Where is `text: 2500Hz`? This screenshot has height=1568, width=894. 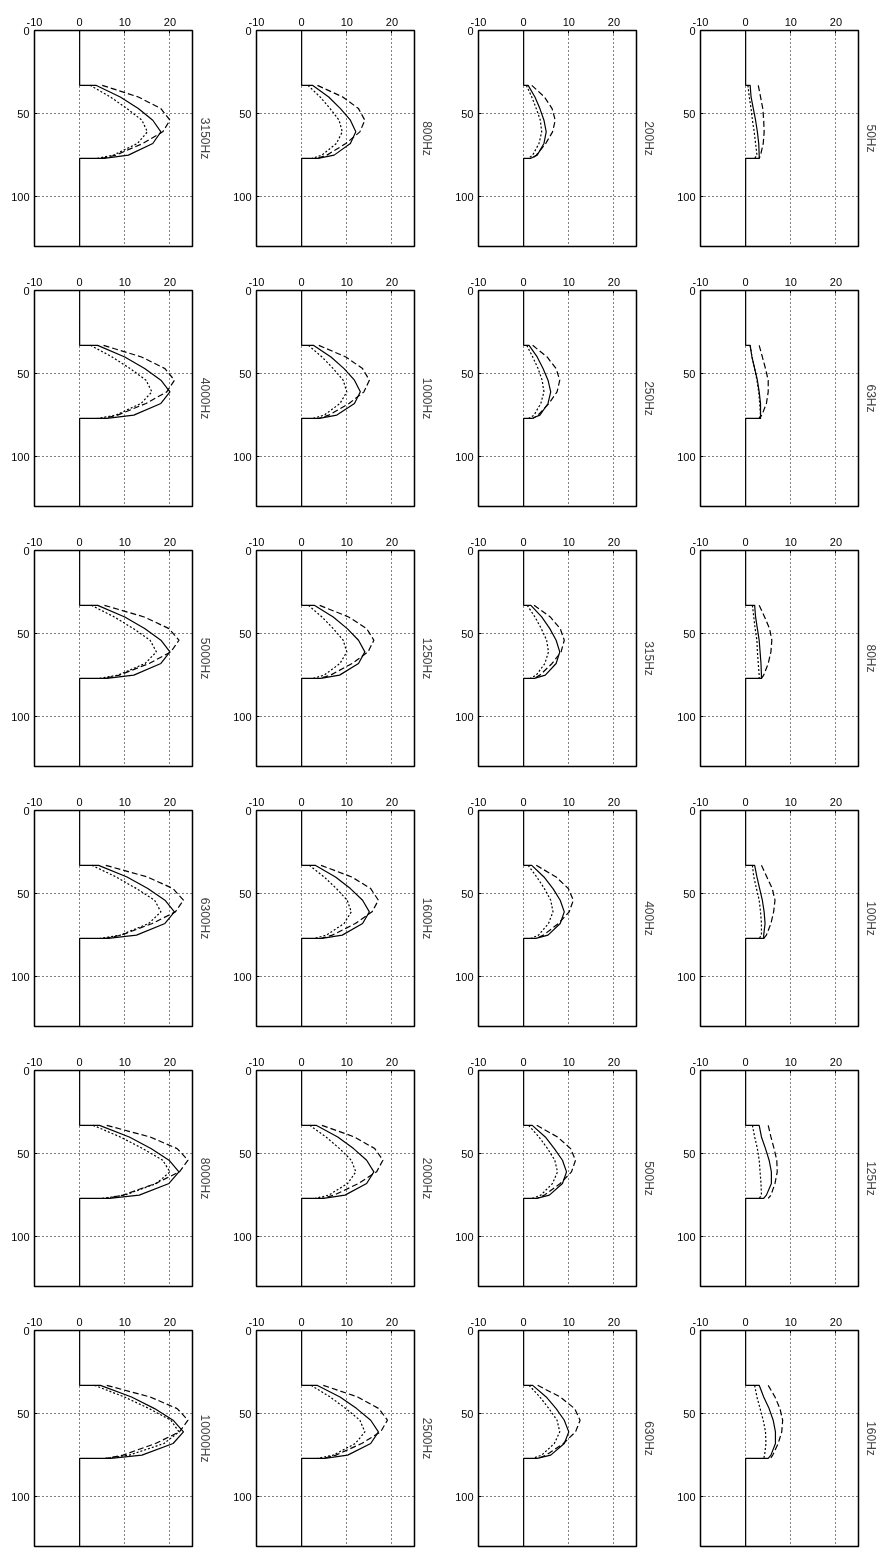
text: 2500Hz is located at coordinates (426, 1438).